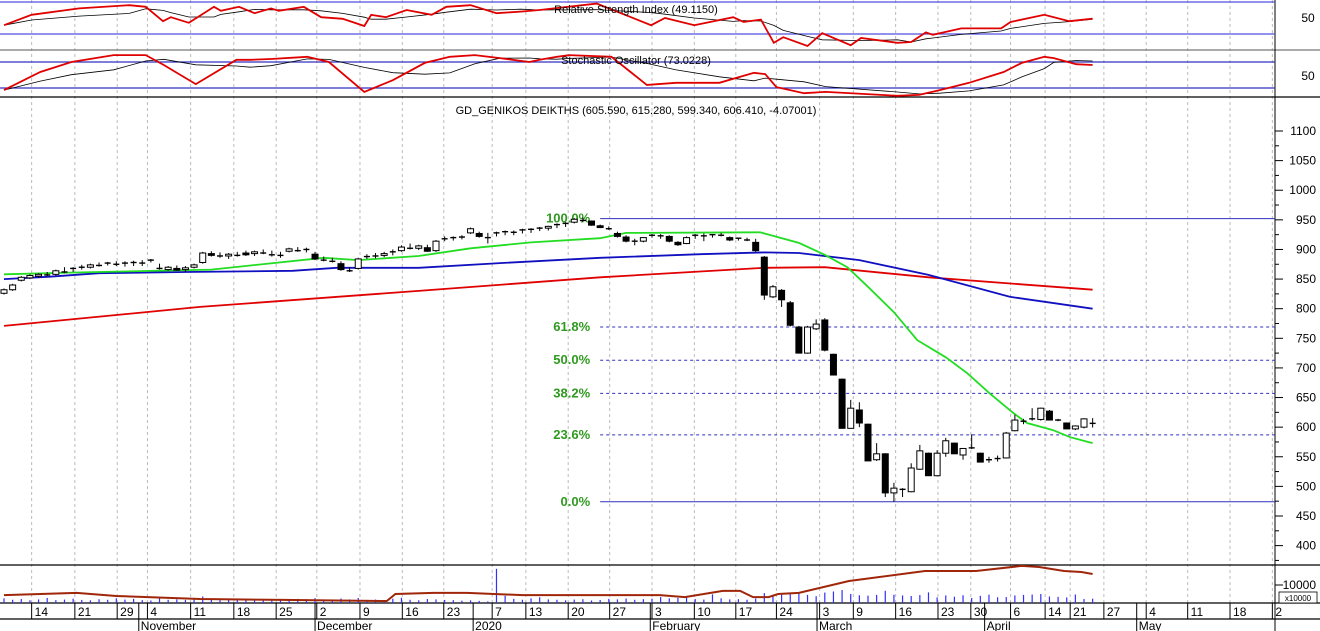  What do you see at coordinates (168, 625) in the screenshot?
I see `month-label: November` at bounding box center [168, 625].